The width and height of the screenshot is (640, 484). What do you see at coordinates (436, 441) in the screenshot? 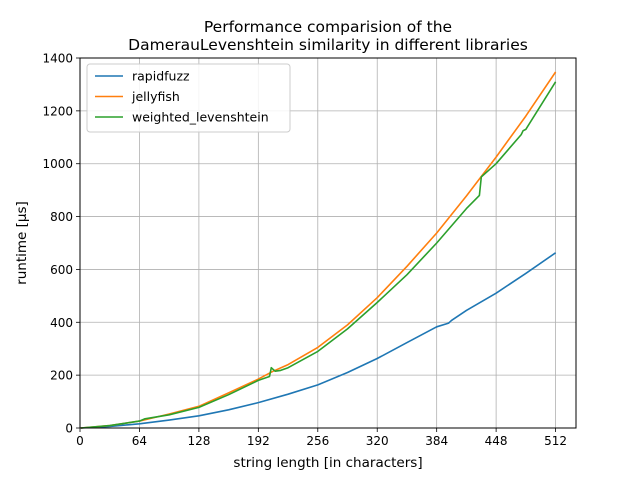
I see `x-tick-label: 384` at bounding box center [436, 441].